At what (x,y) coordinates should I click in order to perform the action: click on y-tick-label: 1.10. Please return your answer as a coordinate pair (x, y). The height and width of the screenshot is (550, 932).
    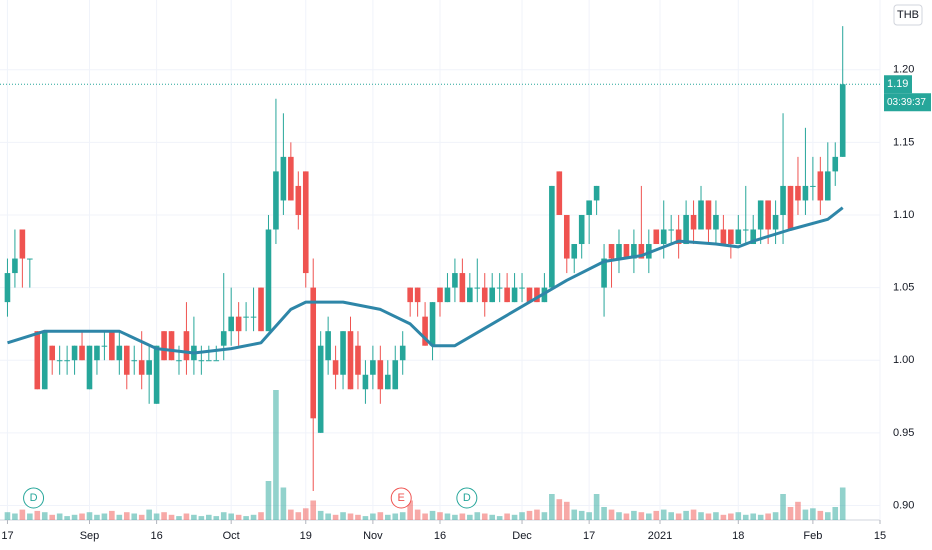
    Looking at the image, I should click on (903, 215).